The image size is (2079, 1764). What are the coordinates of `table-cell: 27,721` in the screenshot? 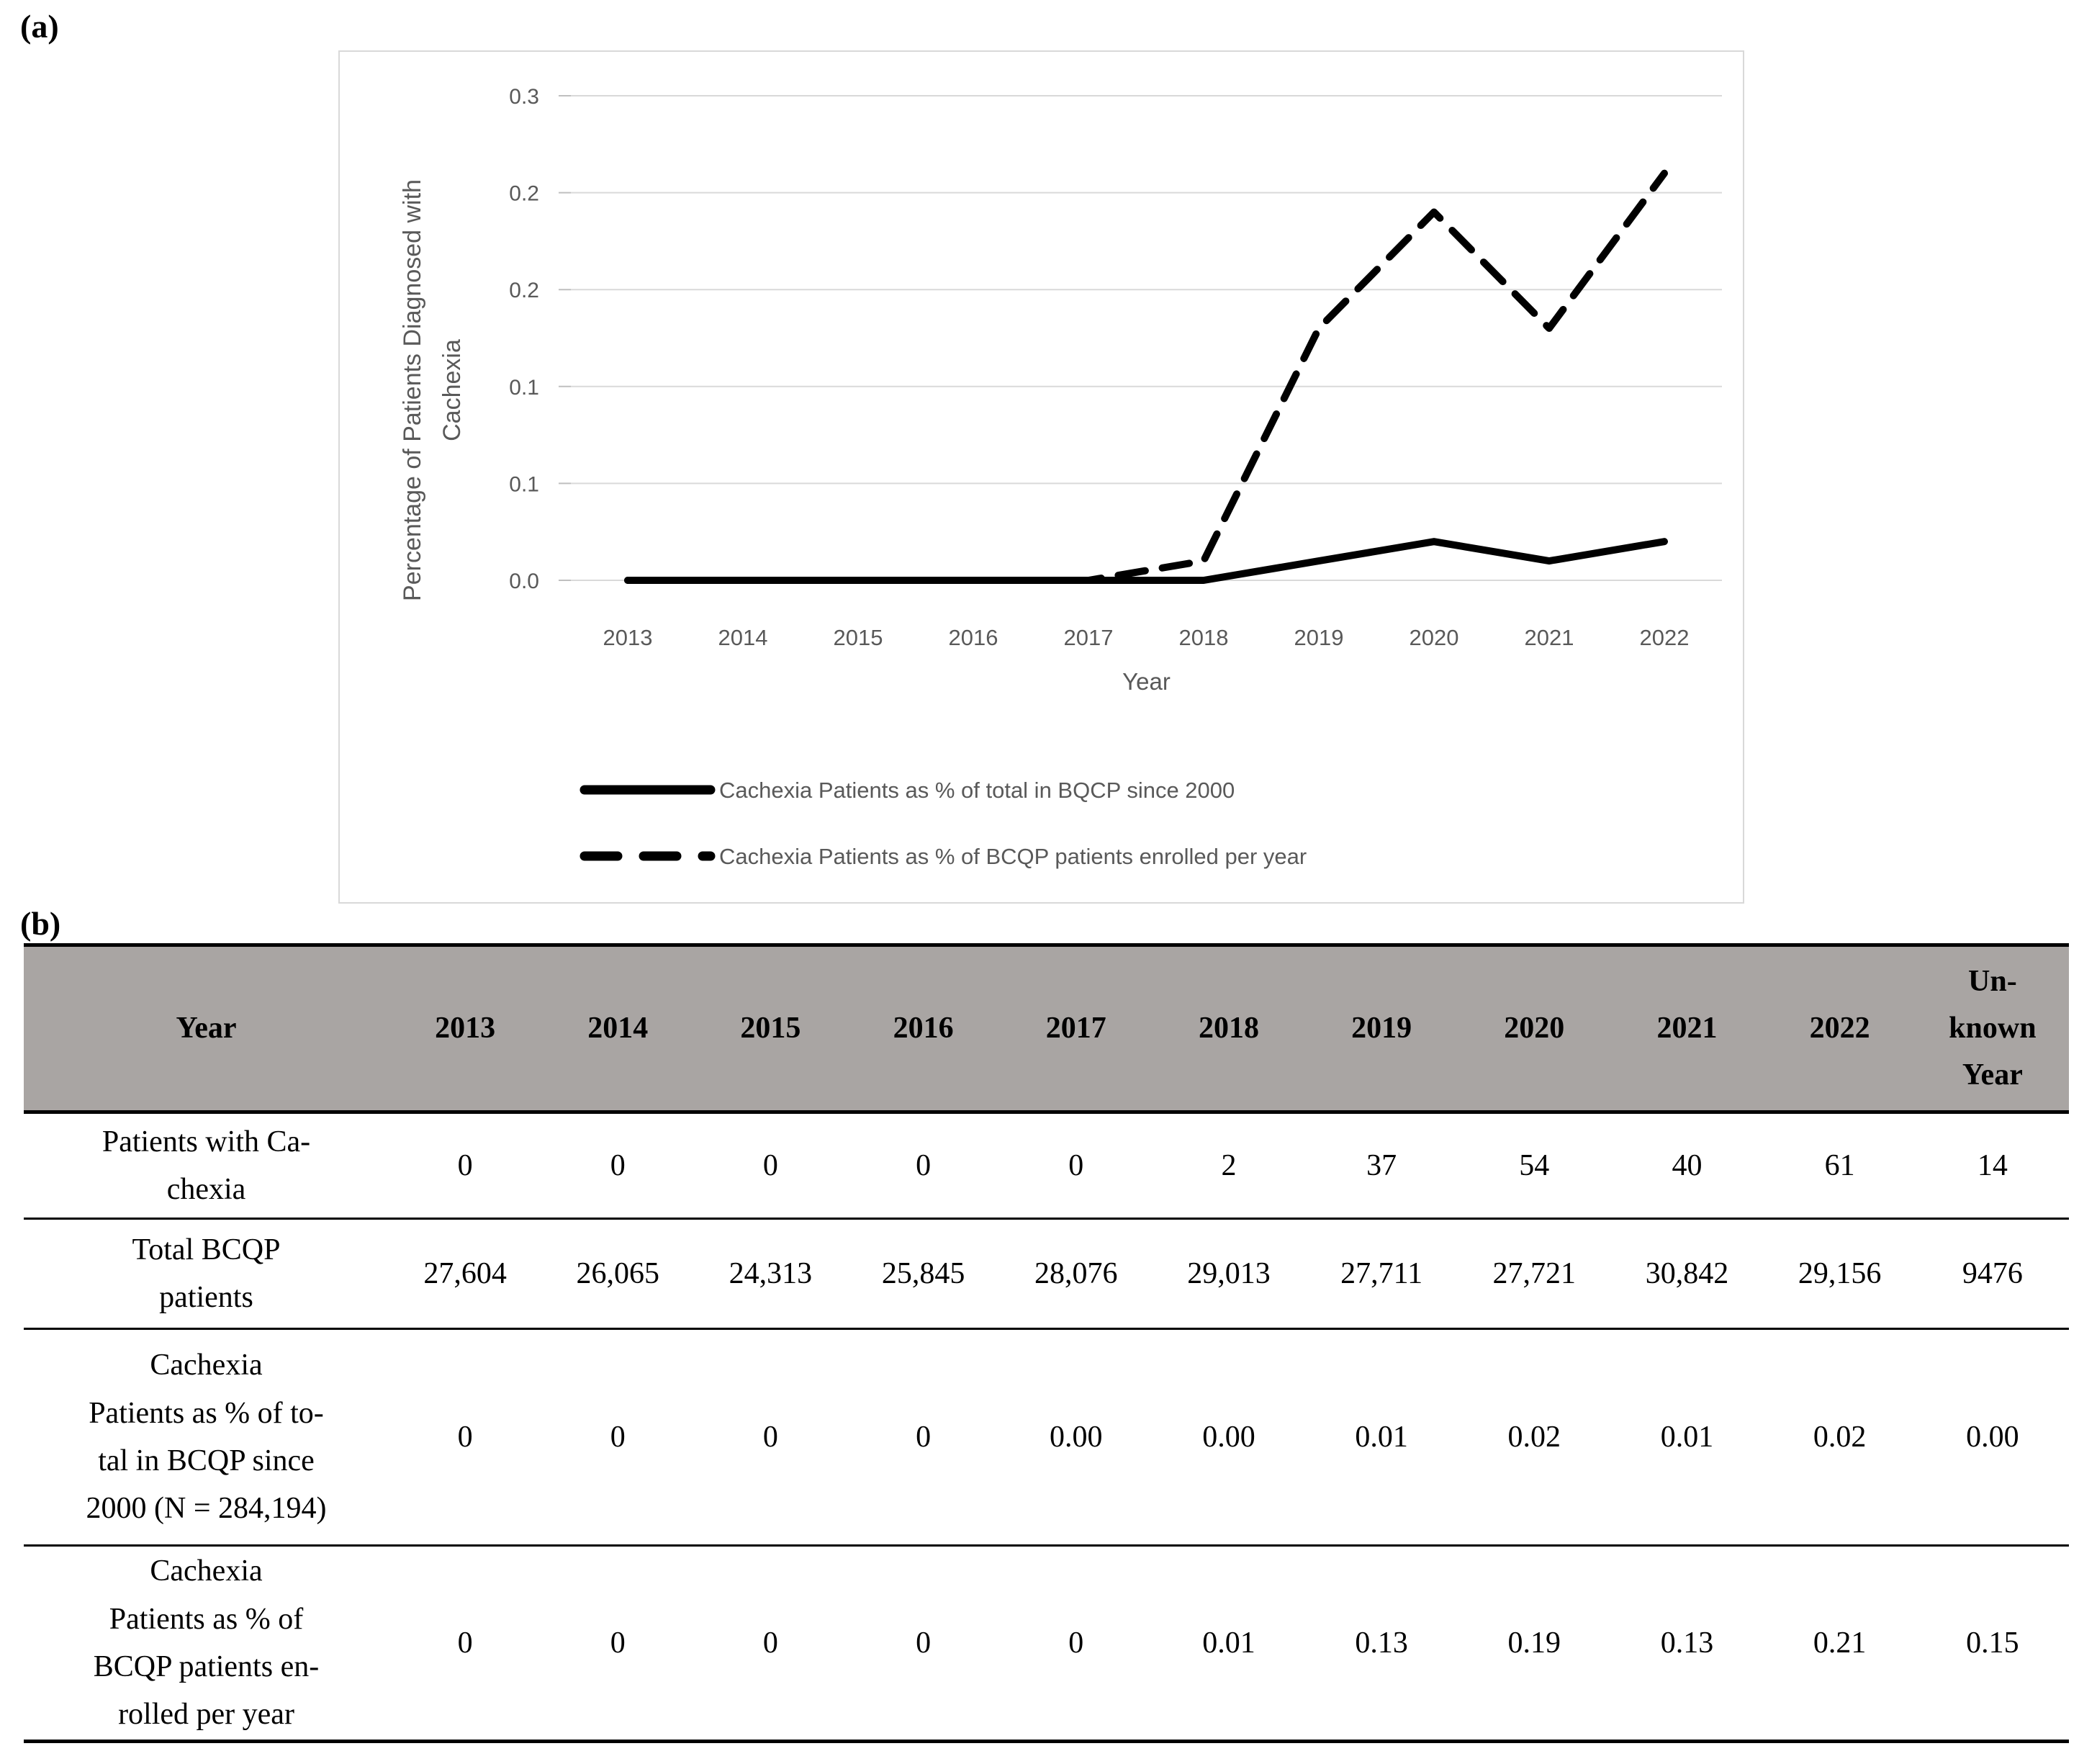 It's located at (1535, 1273).